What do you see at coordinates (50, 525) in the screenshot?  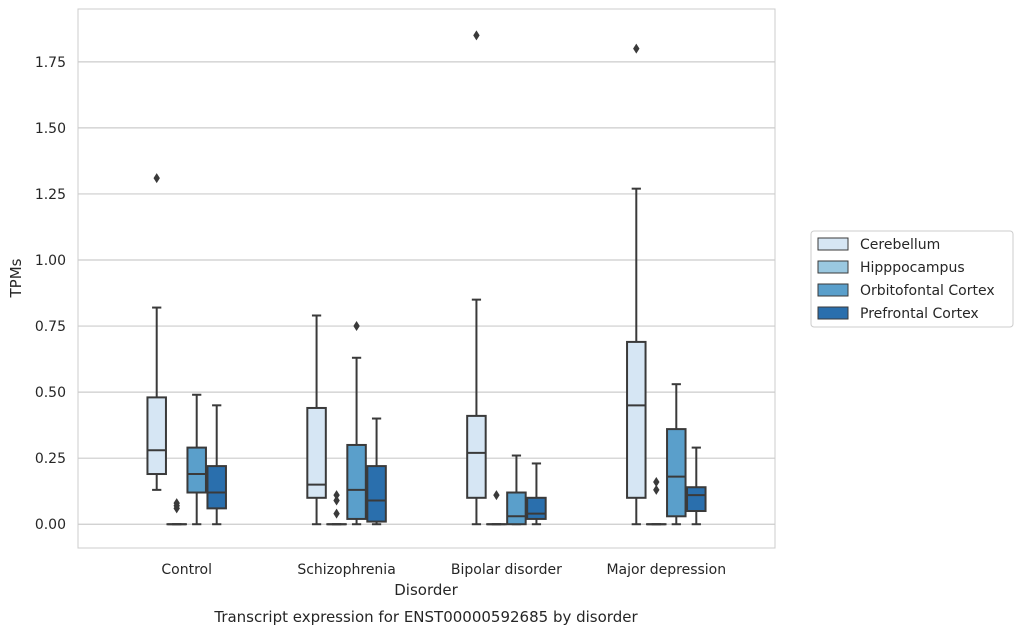 I see `y-tick-label: 0.00` at bounding box center [50, 525].